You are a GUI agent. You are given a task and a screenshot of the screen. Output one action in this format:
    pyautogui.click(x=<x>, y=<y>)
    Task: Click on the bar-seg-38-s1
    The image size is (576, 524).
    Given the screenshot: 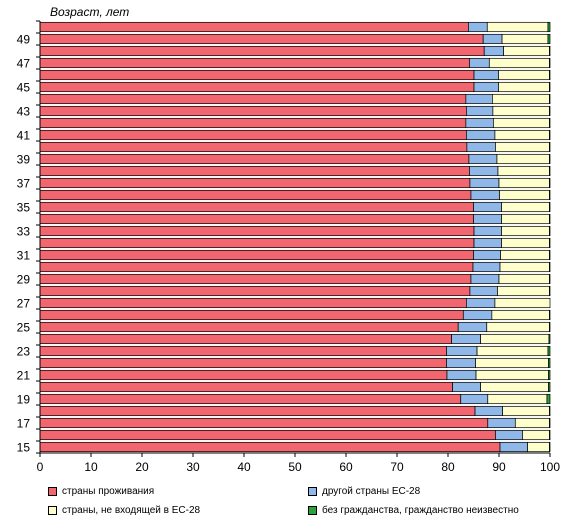 What is the action you would take?
    pyautogui.click(x=484, y=171)
    